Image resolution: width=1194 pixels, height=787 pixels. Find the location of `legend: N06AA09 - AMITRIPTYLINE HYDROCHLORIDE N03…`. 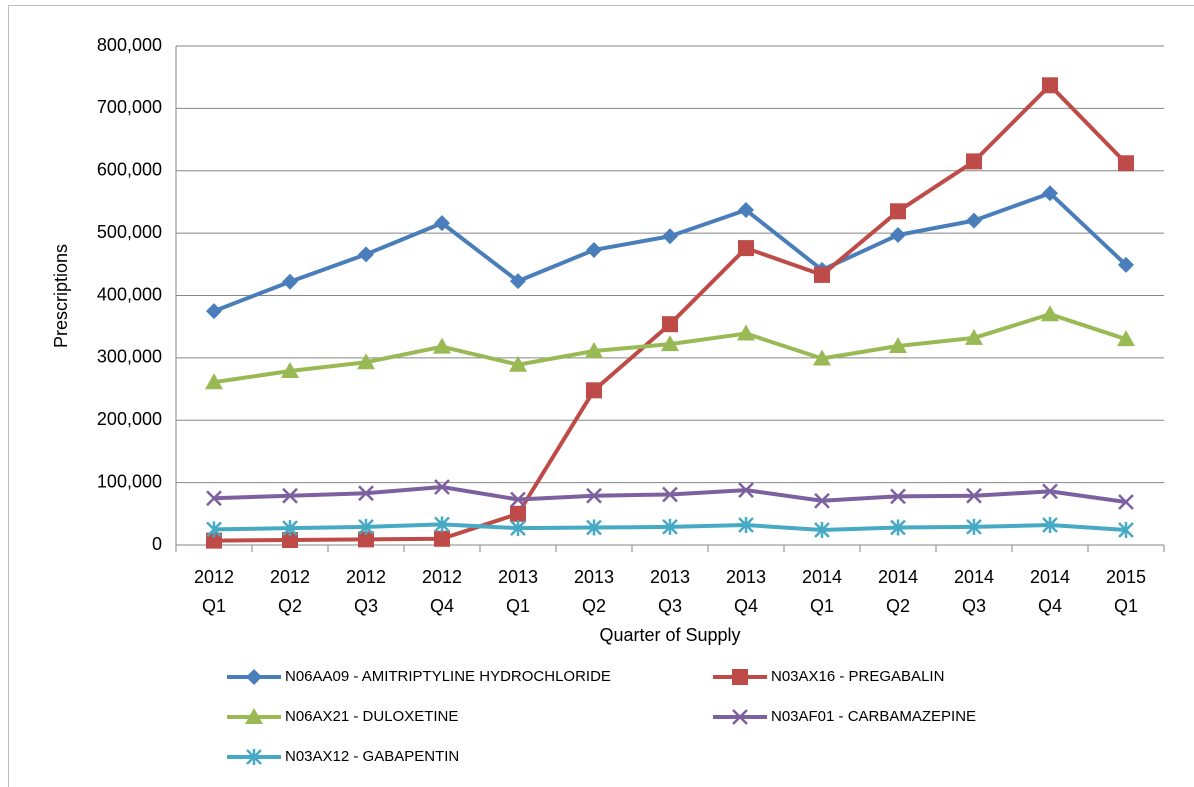

legend: N06AA09 - AMITRIPTYLINE HYDROCHLORIDE N03… is located at coordinates (601, 716).